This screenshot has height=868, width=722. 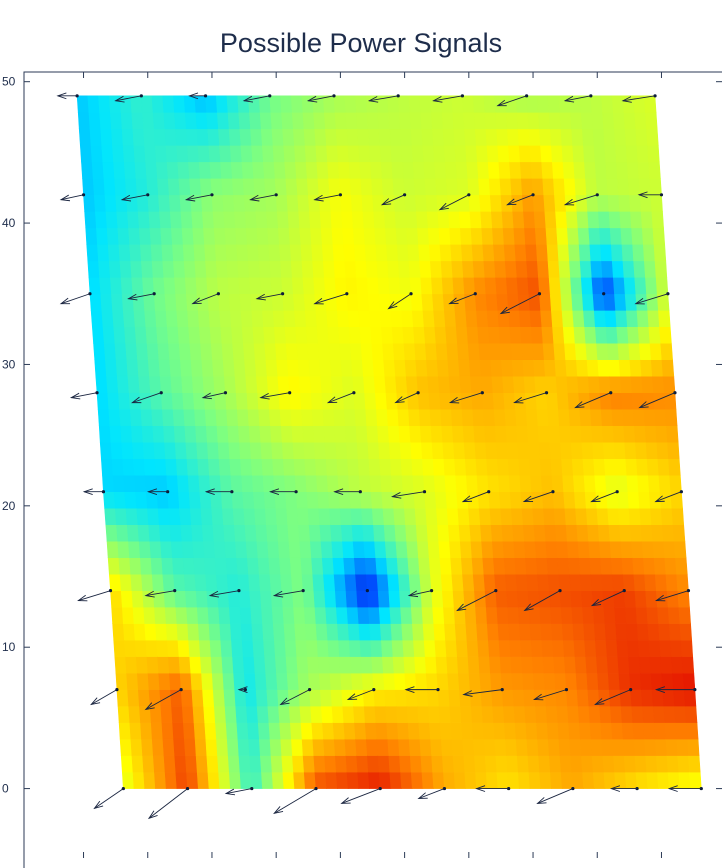 I want to click on vector-arrow, so click(x=593, y=400).